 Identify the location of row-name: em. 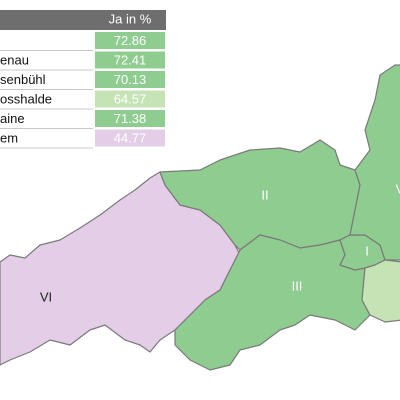
(9, 137).